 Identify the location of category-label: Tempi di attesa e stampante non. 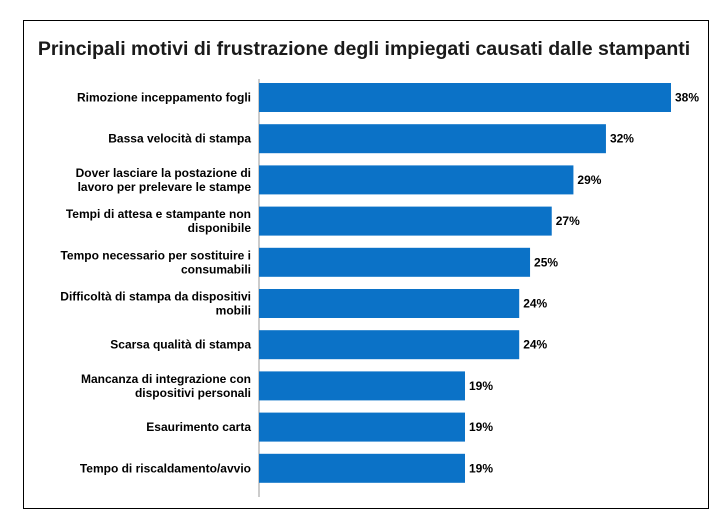
(158, 214).